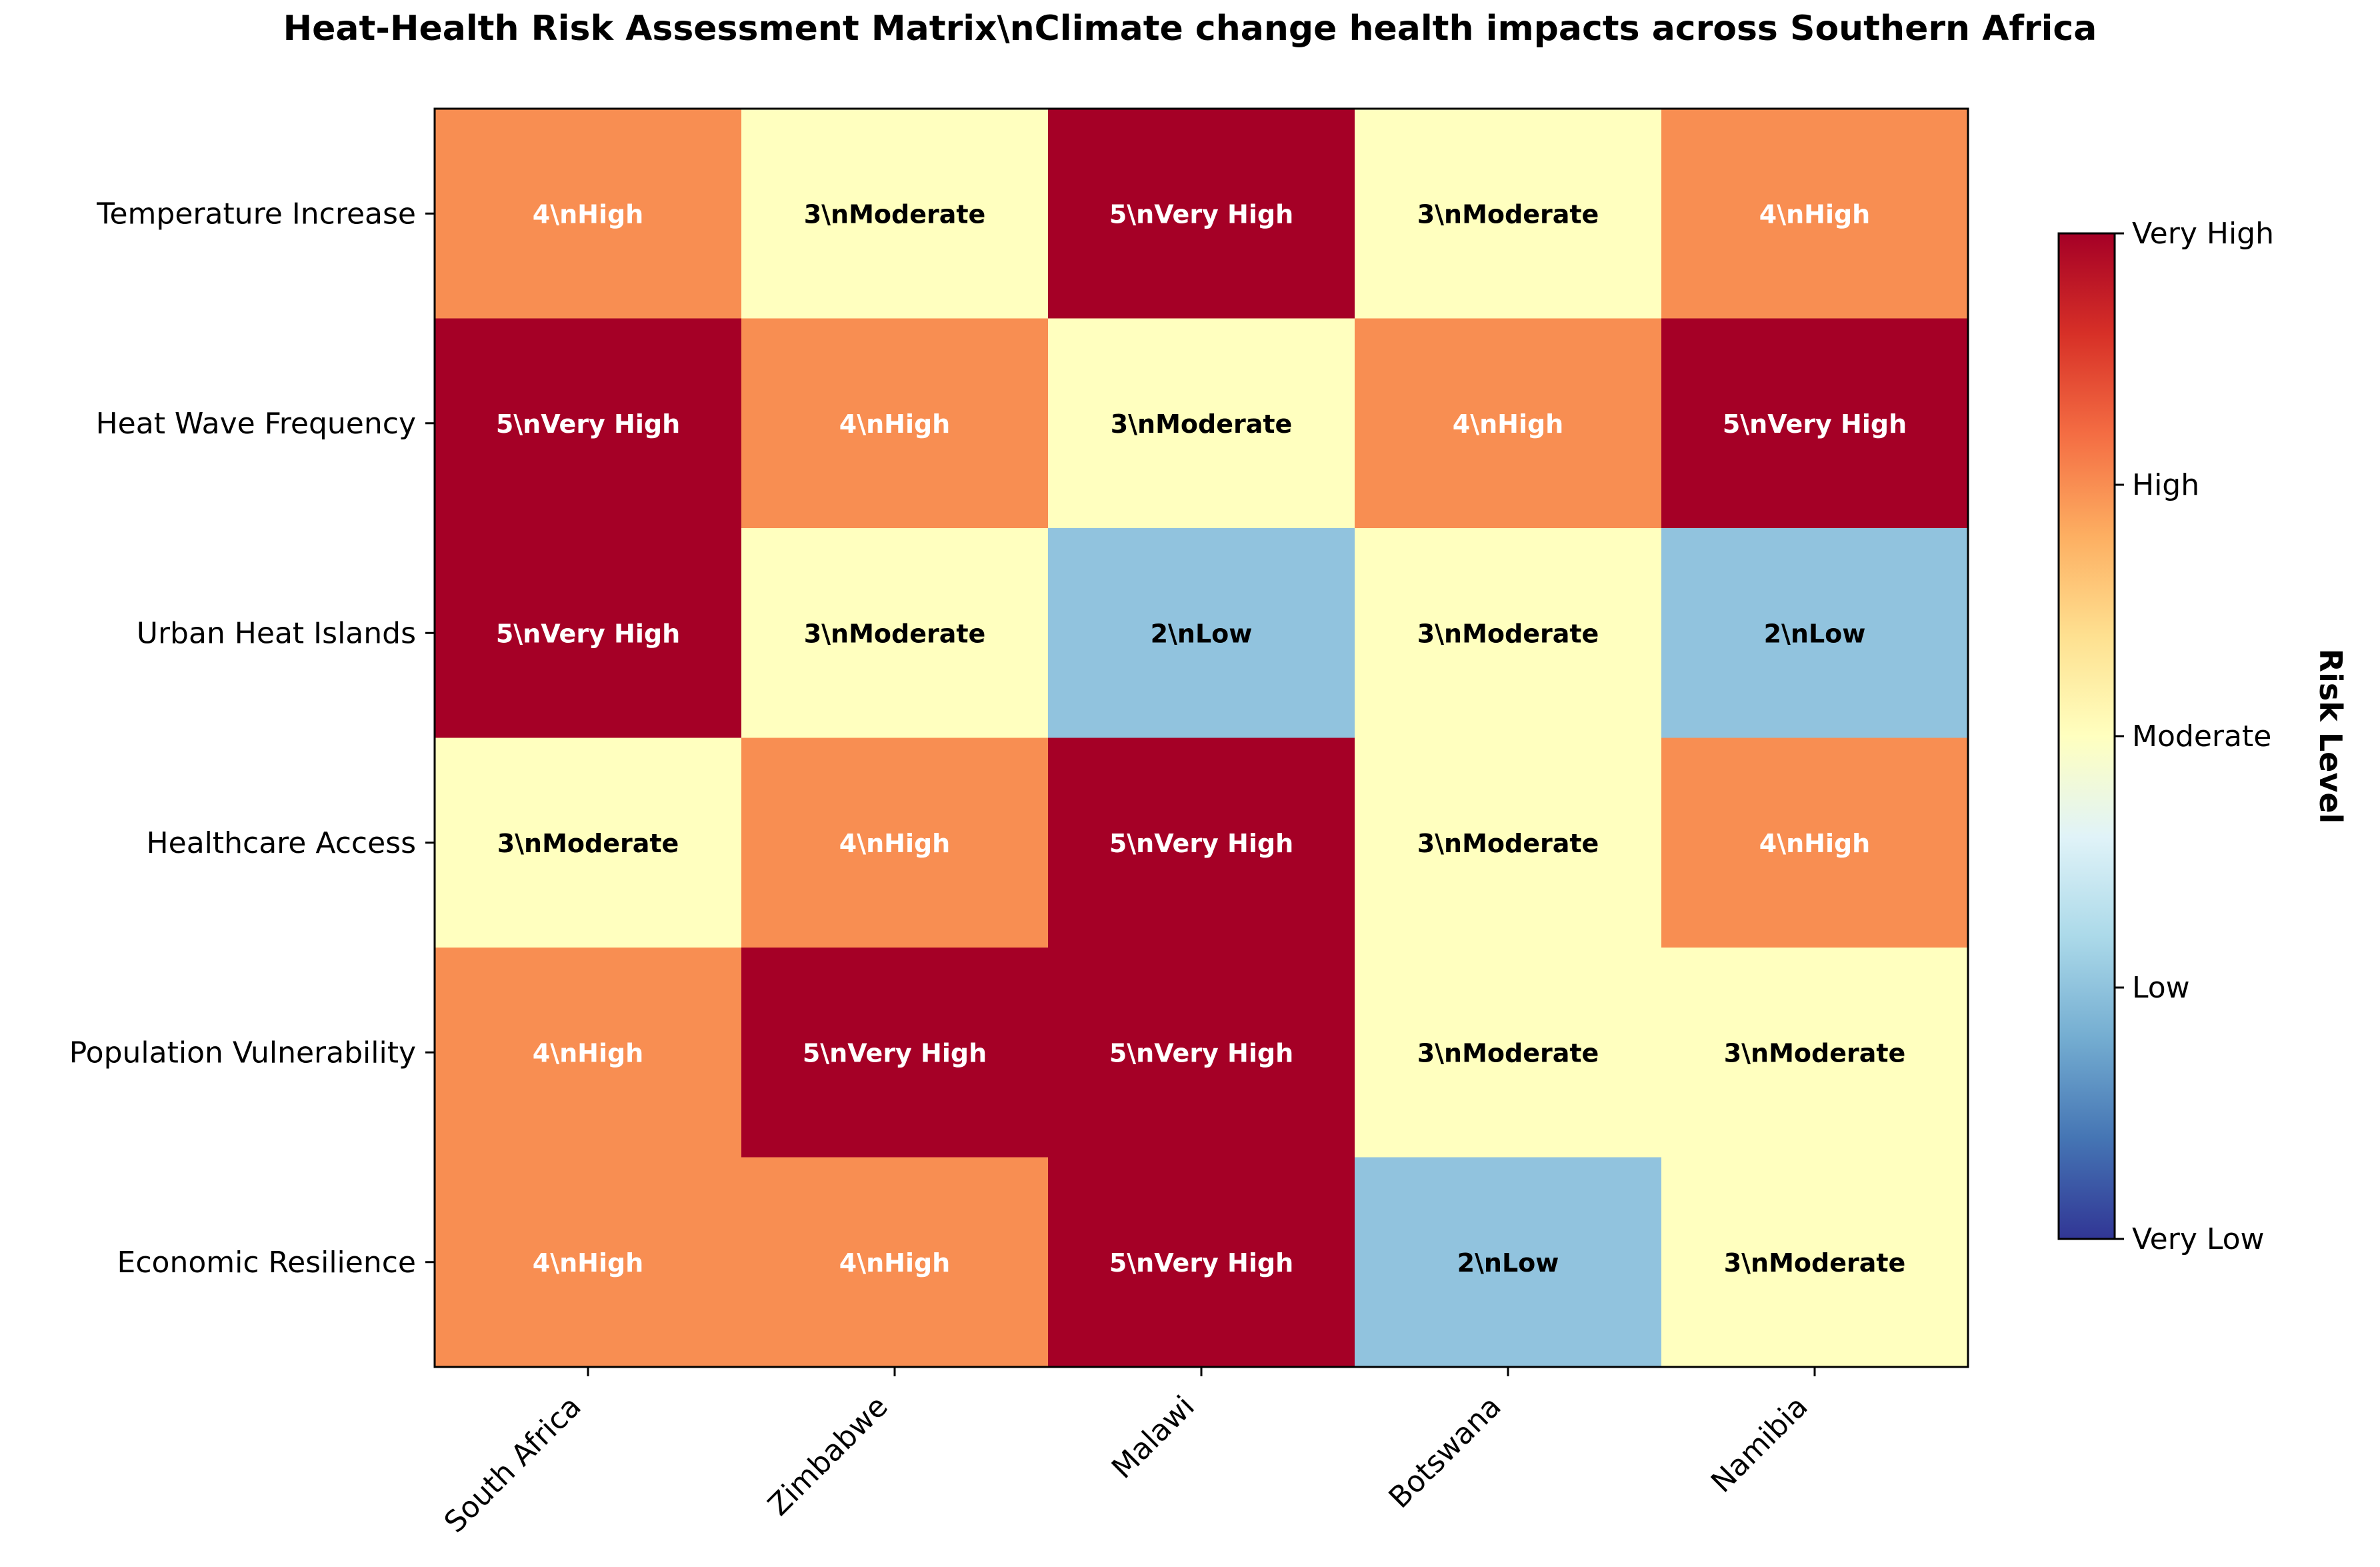  What do you see at coordinates (2331, 736) in the screenshot?
I see `colorbar-label: Risk Level` at bounding box center [2331, 736].